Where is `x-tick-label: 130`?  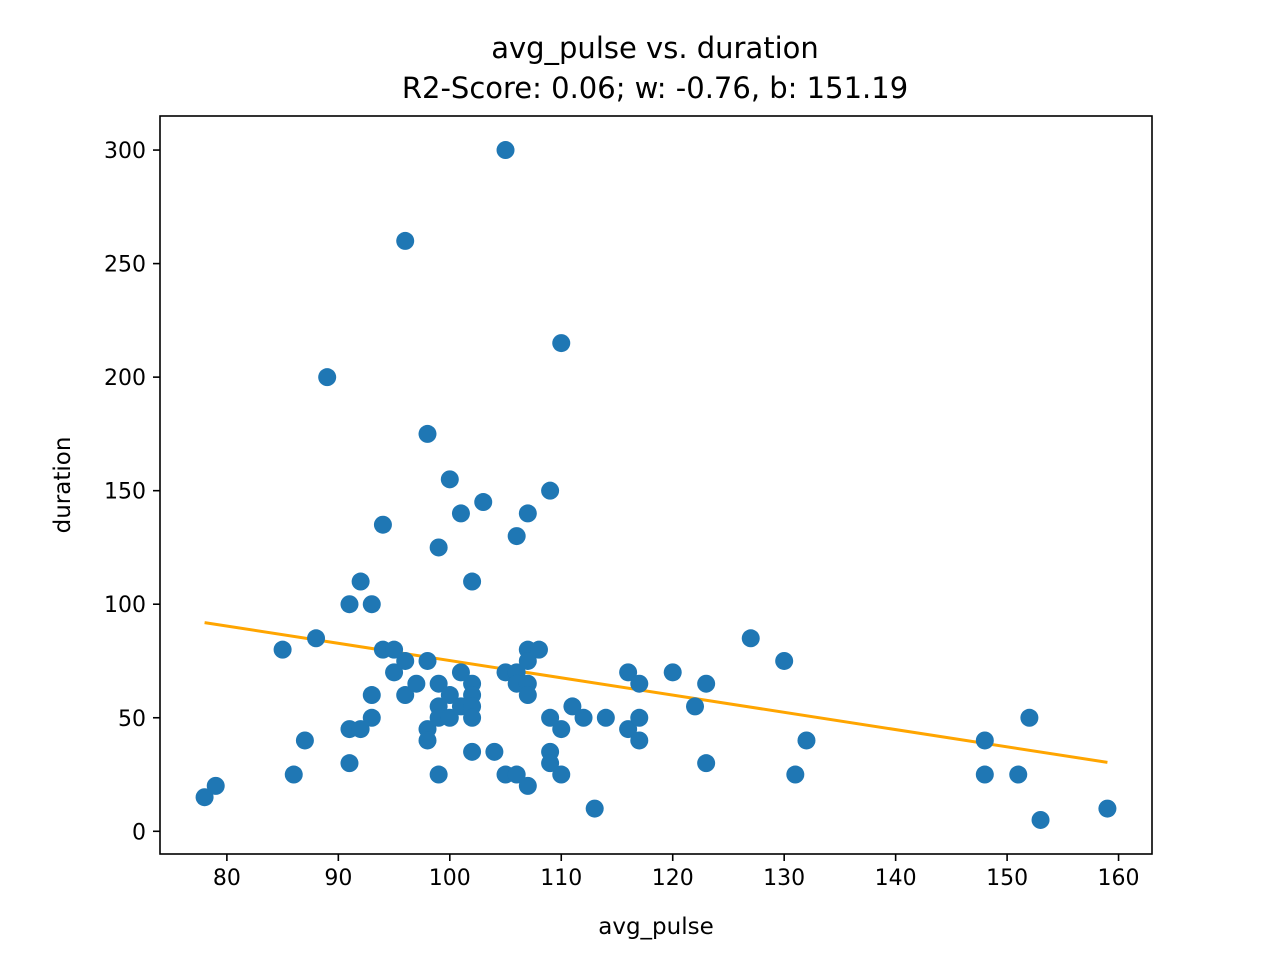 x-tick-label: 130 is located at coordinates (784, 878).